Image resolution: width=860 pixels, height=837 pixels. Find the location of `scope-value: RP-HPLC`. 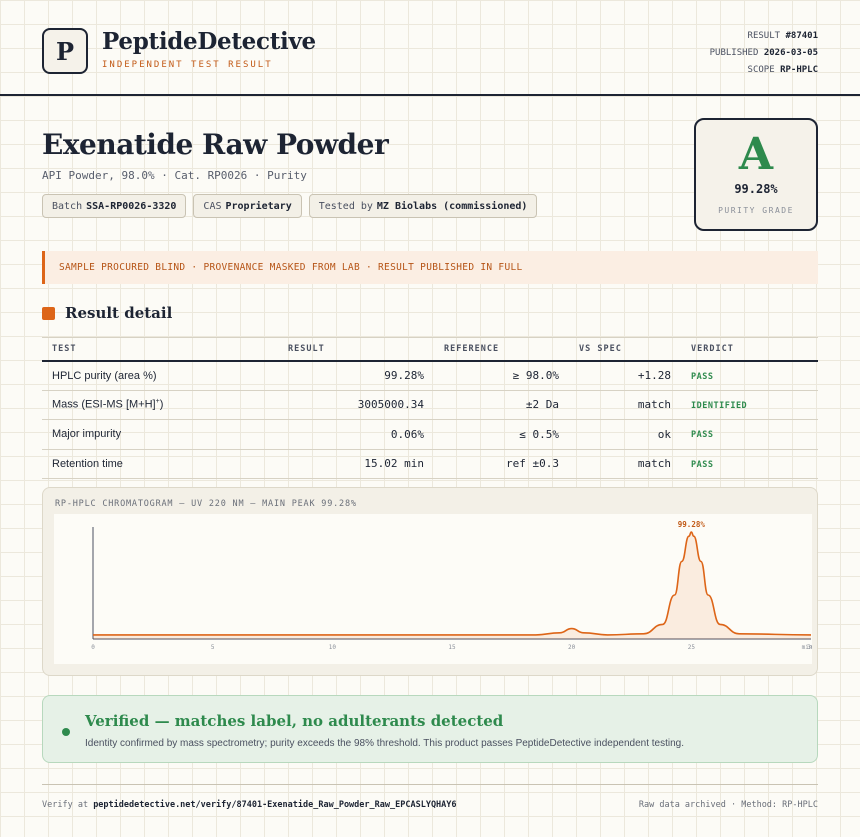

scope-value: RP-HPLC is located at coordinates (799, 70).